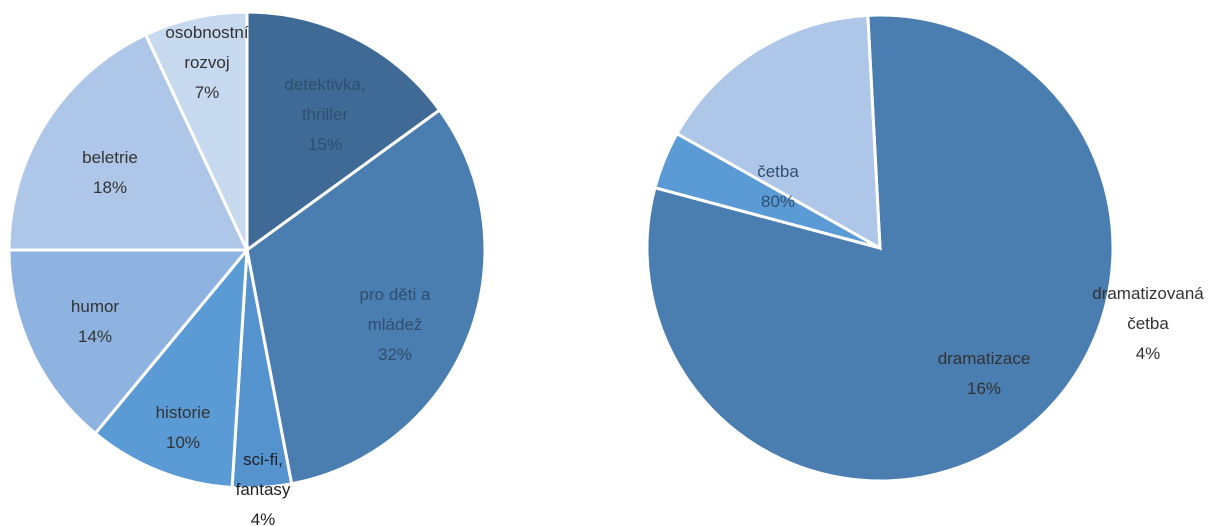 This screenshot has height=526, width=1224. Describe the element at coordinates (110, 157) in the screenshot. I see `slice-category-label: beletrie` at that location.